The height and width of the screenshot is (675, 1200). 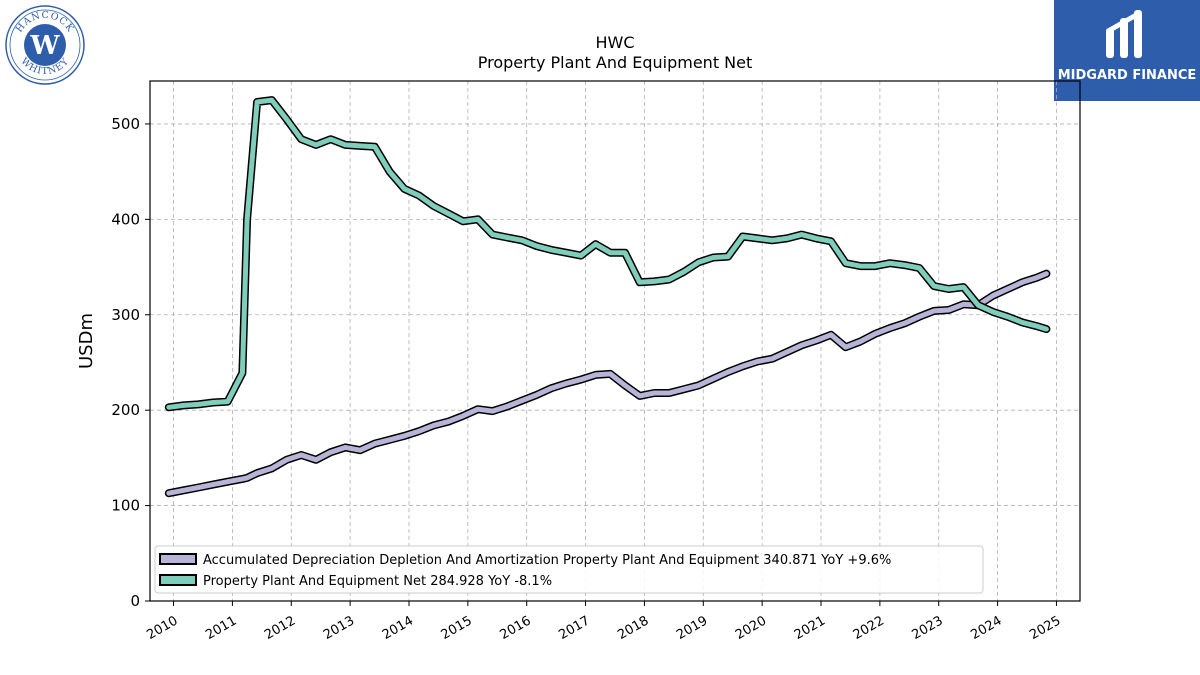 What do you see at coordinates (810, 628) in the screenshot?
I see `x-tick-label: 2021` at bounding box center [810, 628].